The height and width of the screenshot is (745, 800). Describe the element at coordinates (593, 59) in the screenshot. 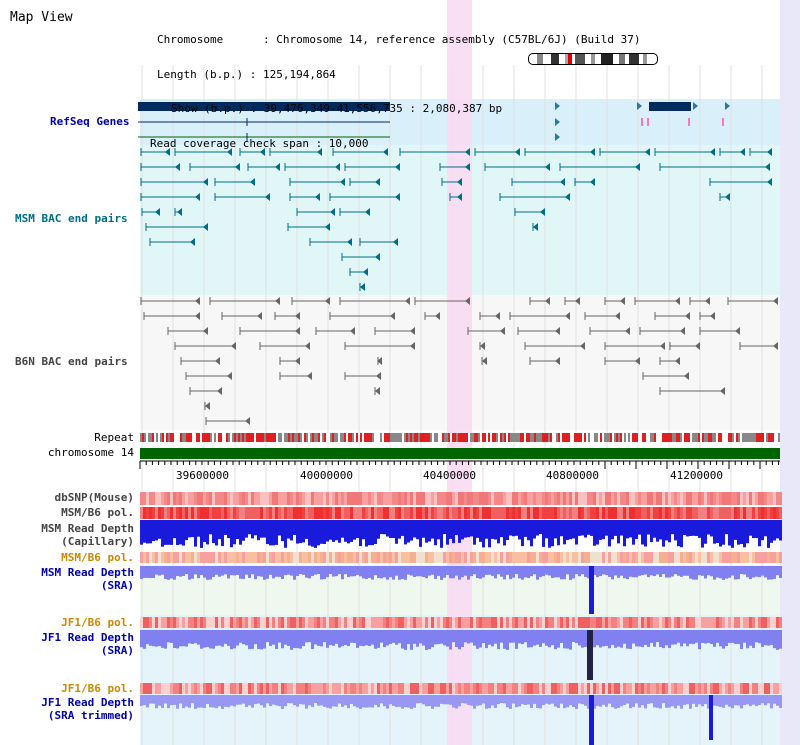

I see `chromosome-ideogram` at that location.